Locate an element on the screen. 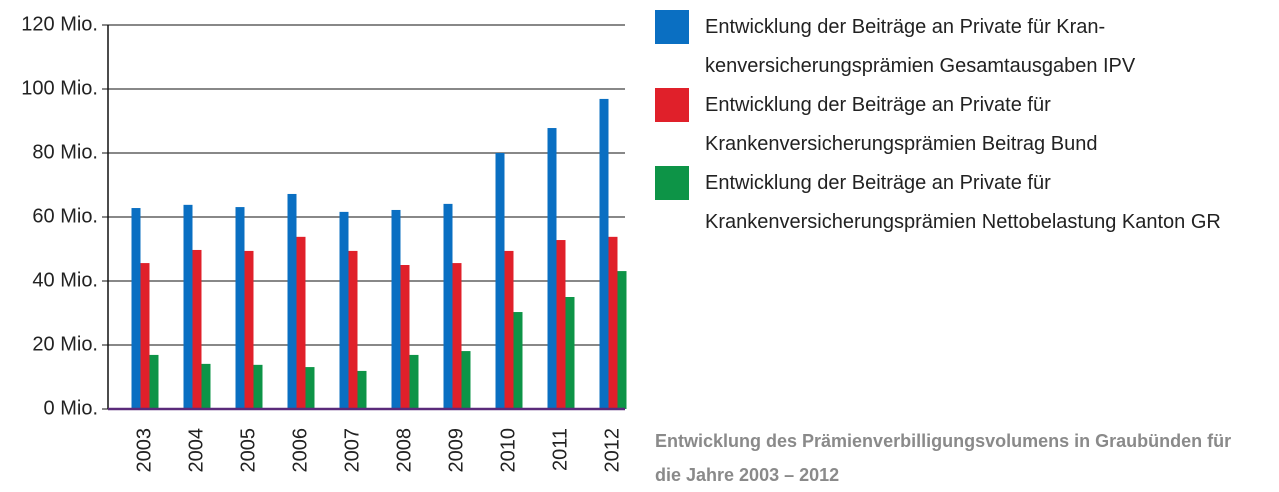 The image size is (1279, 492). y-tick-label: 40 Mio. is located at coordinates (65, 280).